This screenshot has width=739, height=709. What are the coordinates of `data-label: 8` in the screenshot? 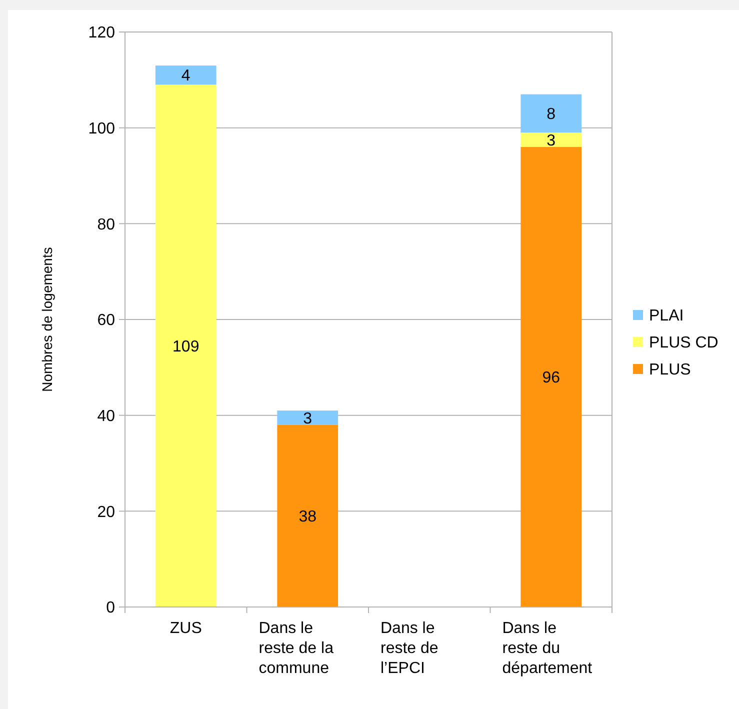 It's located at (551, 115).